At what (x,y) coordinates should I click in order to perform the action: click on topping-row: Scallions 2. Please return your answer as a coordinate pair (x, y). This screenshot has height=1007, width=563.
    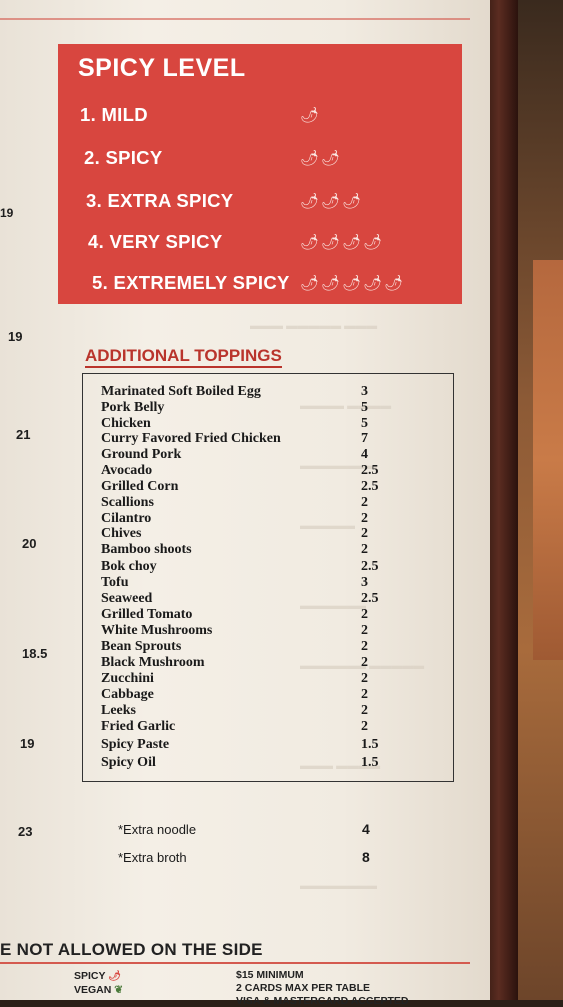
    Looking at the image, I should click on (271, 503).